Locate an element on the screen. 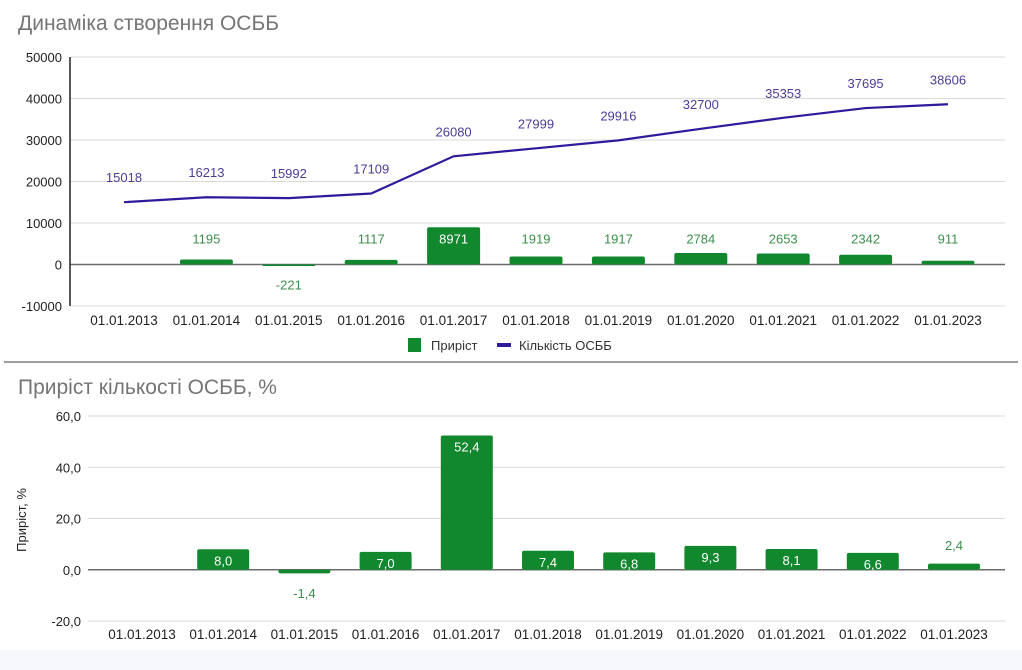 The height and width of the screenshot is (670, 1022). bar-data-label: 9,3 is located at coordinates (710, 557).